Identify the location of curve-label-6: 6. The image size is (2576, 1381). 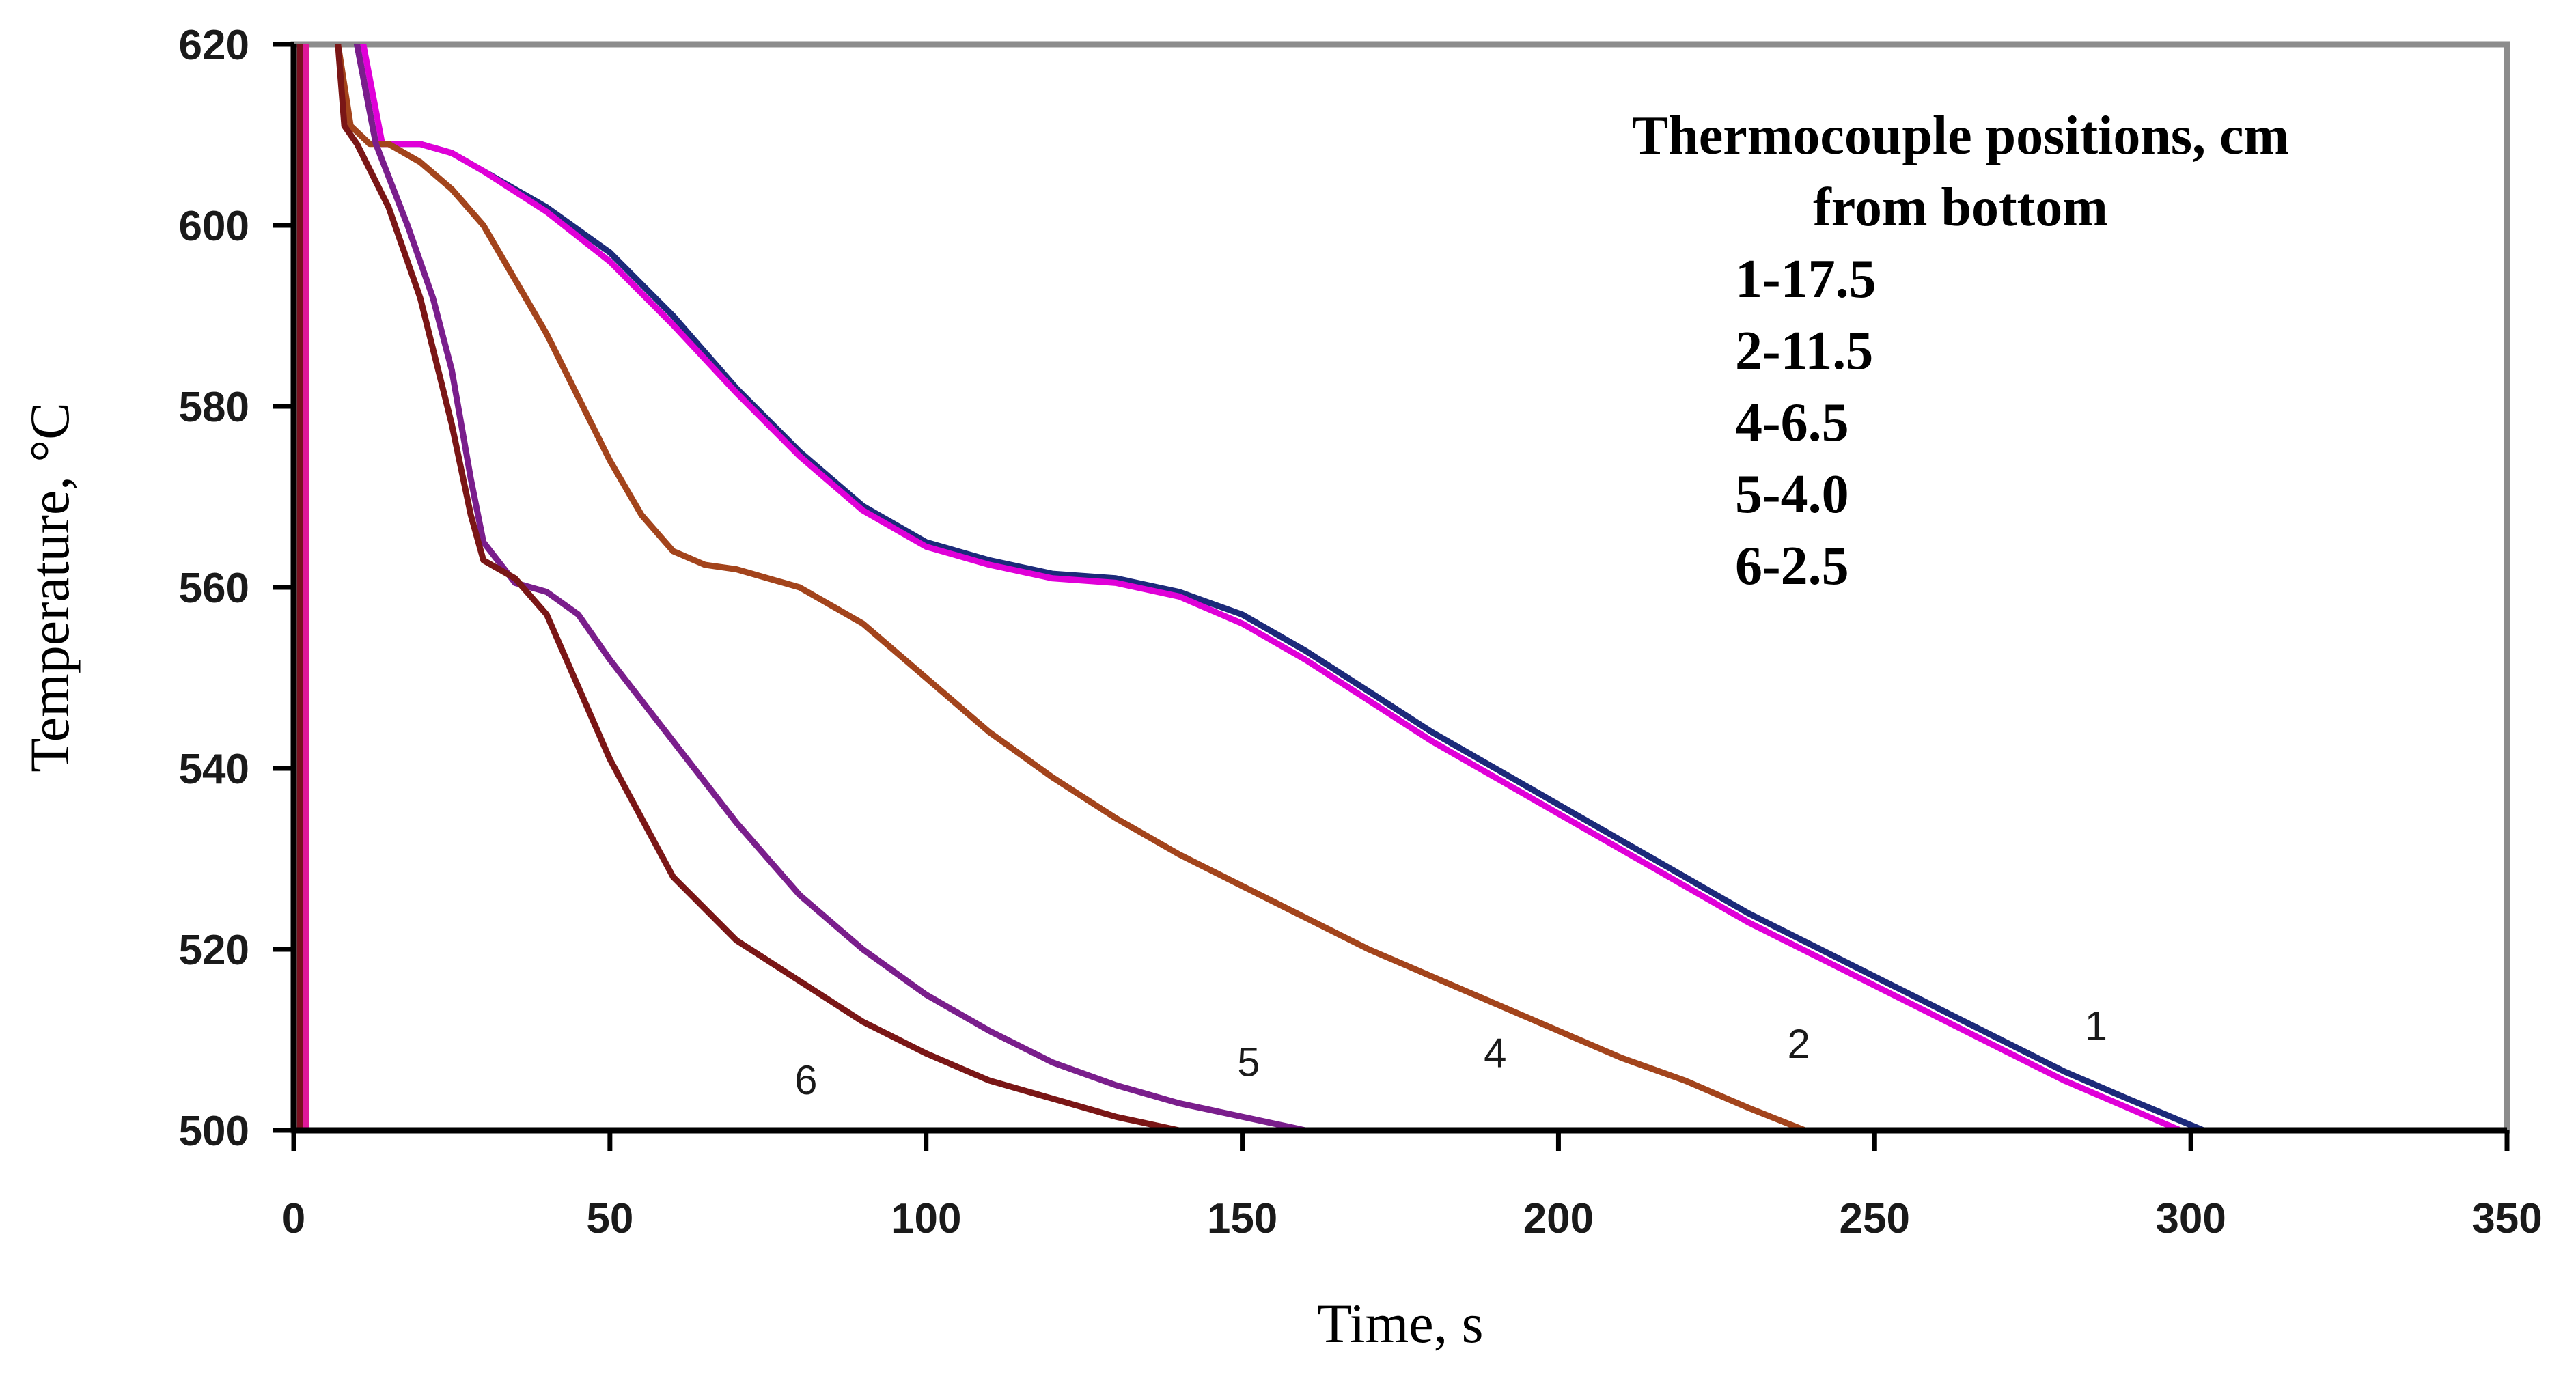
(806, 1080).